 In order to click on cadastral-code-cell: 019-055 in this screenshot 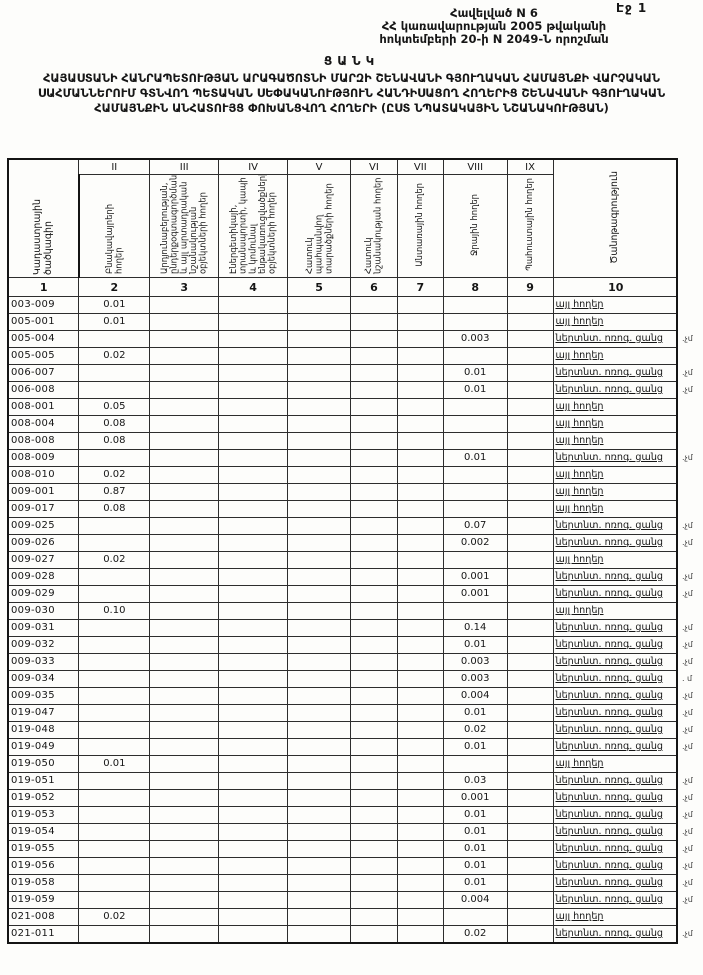, I will do `click(43, 849)`.